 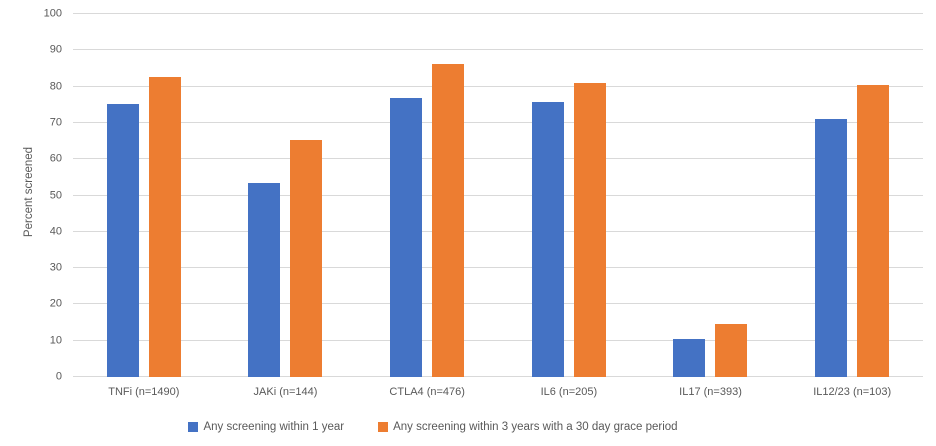 What do you see at coordinates (55, 49) in the screenshot?
I see `y-tick-label: 90` at bounding box center [55, 49].